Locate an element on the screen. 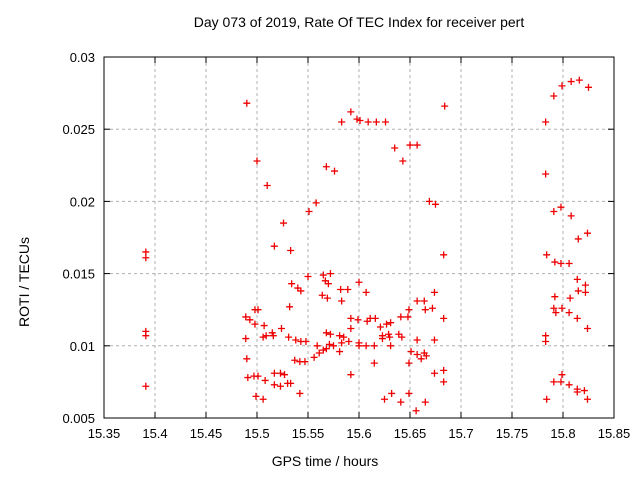  x-tick-label: 15.85 is located at coordinates (614, 433).